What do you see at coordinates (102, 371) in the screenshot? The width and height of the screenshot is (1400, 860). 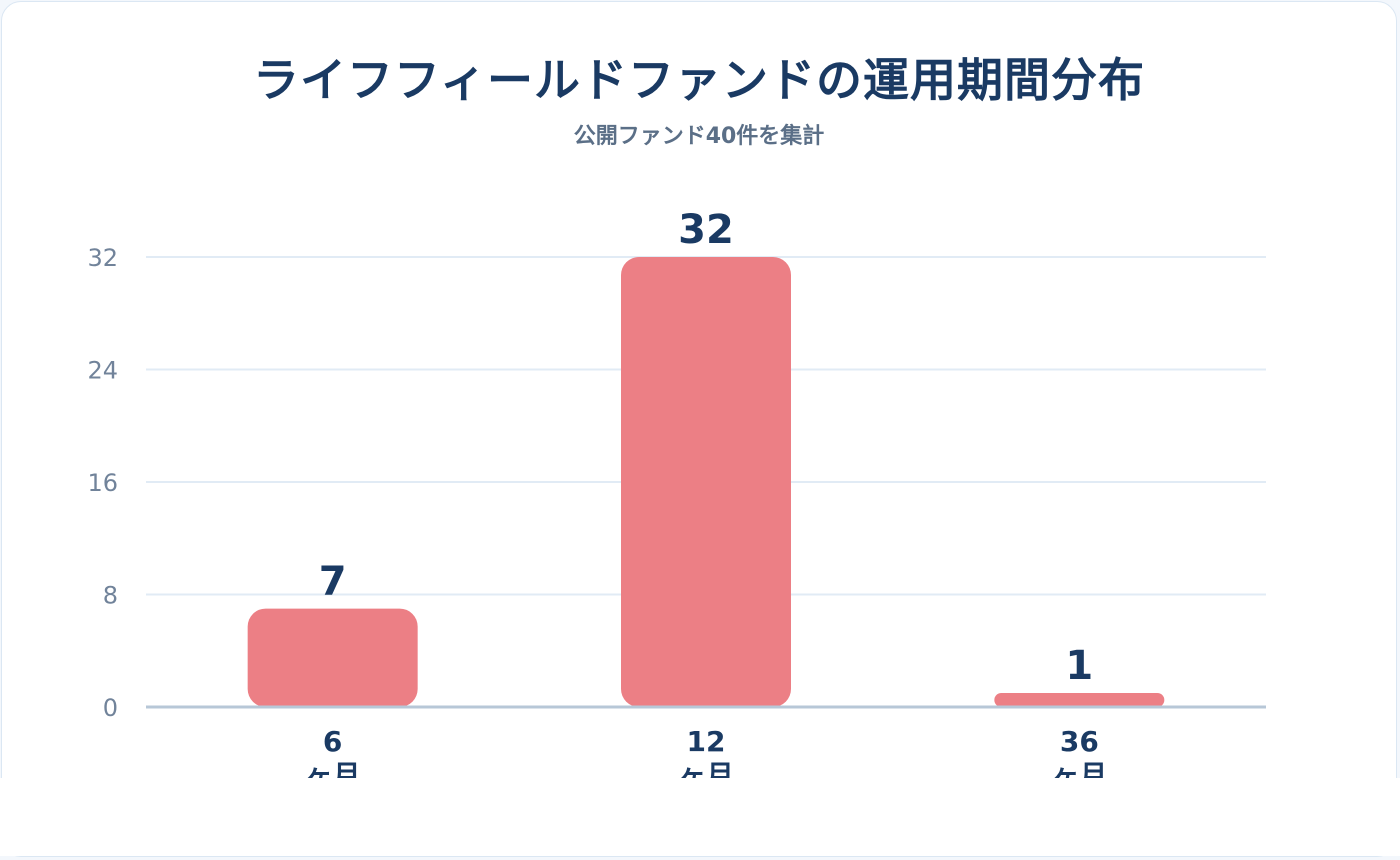 I see `y-tick-label: 24` at bounding box center [102, 371].